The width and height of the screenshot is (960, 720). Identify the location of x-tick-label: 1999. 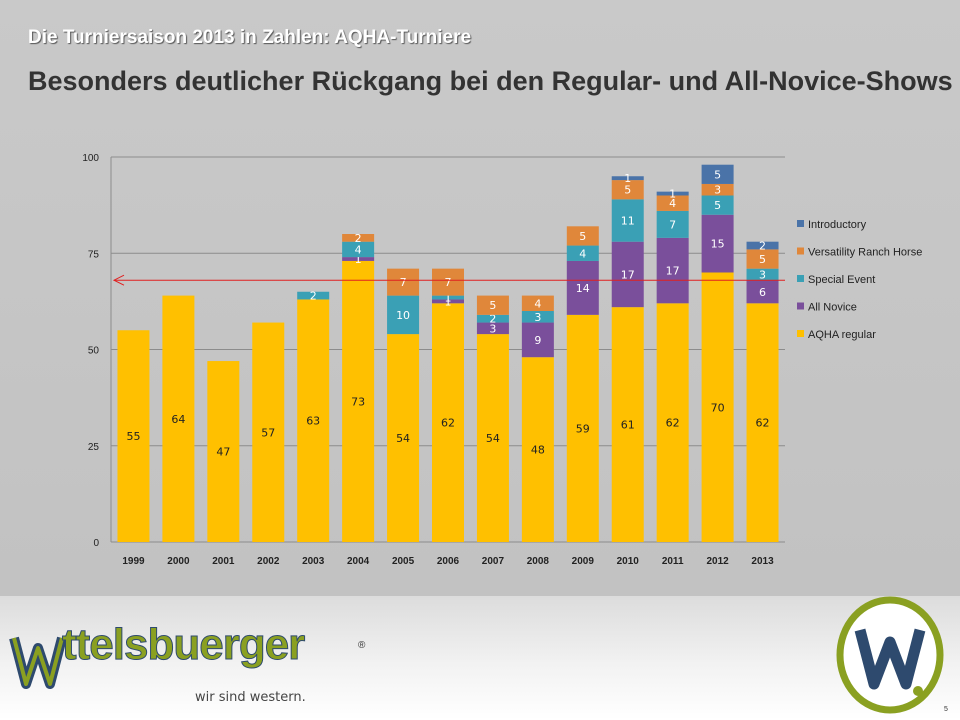
(133, 561).